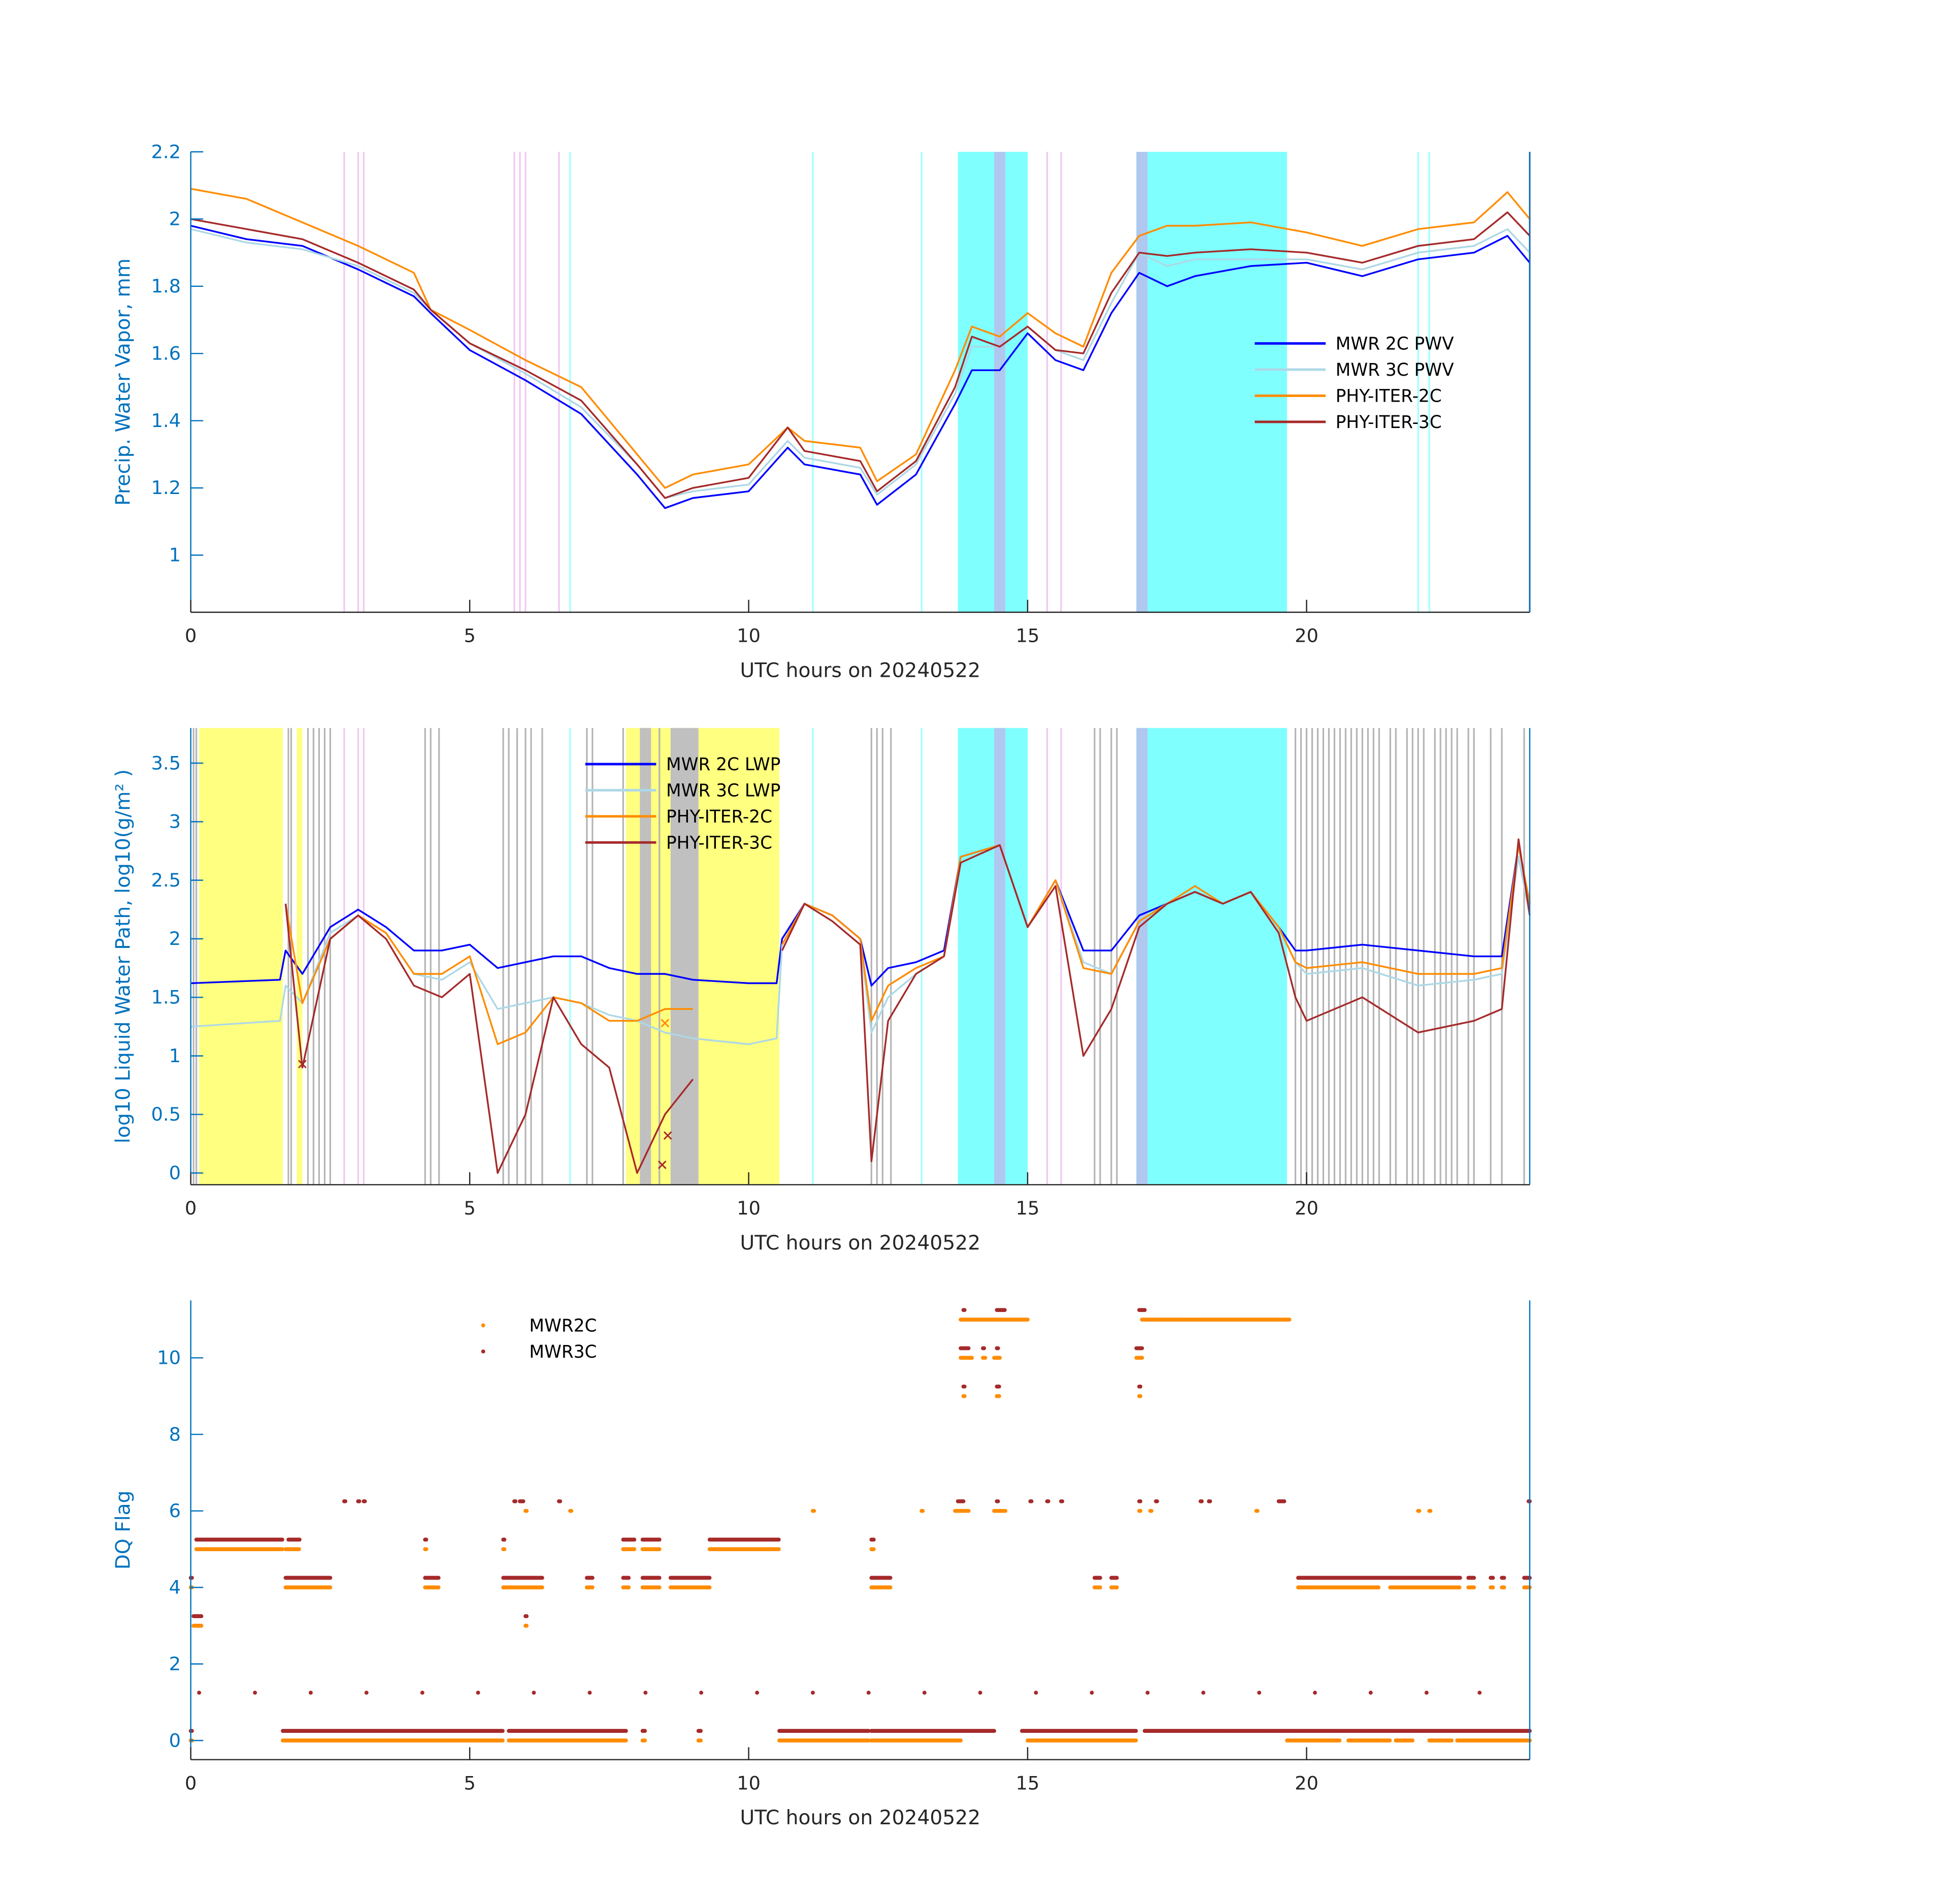 The image size is (1942, 1904). What do you see at coordinates (175, 219) in the screenshot?
I see `y-tick-label: 2` at bounding box center [175, 219].